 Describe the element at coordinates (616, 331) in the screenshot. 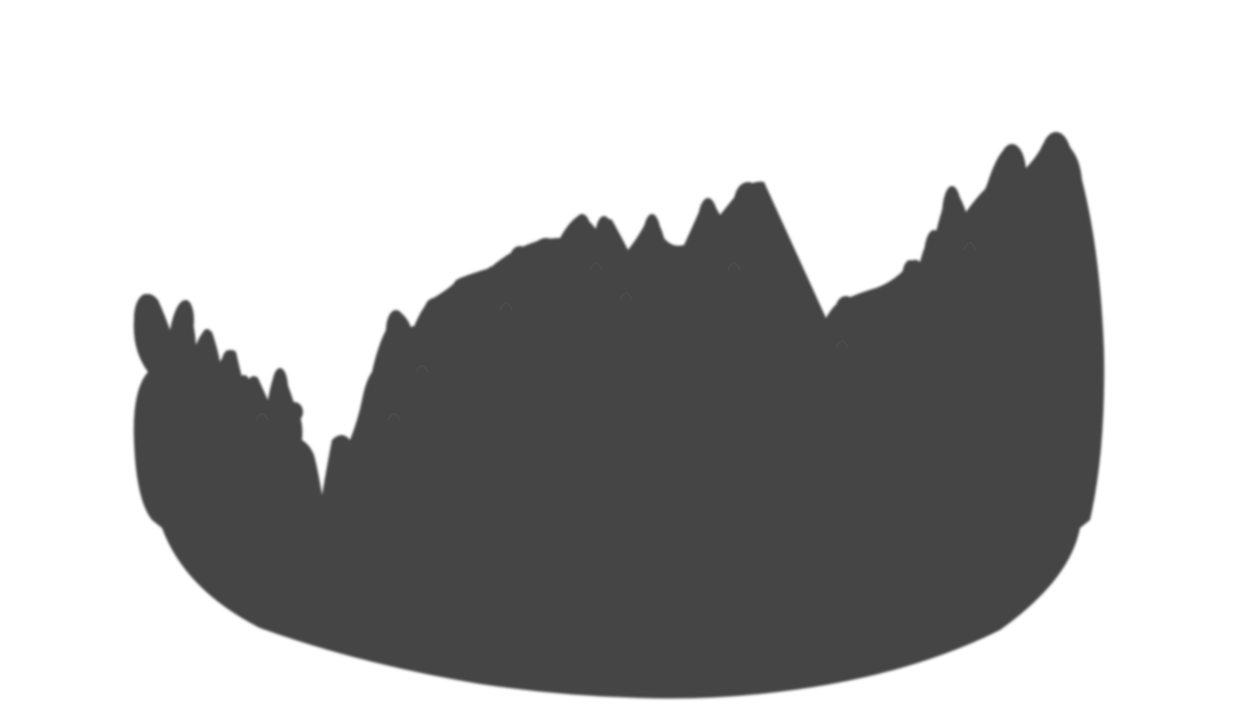

I see `silhouette-strands` at that location.